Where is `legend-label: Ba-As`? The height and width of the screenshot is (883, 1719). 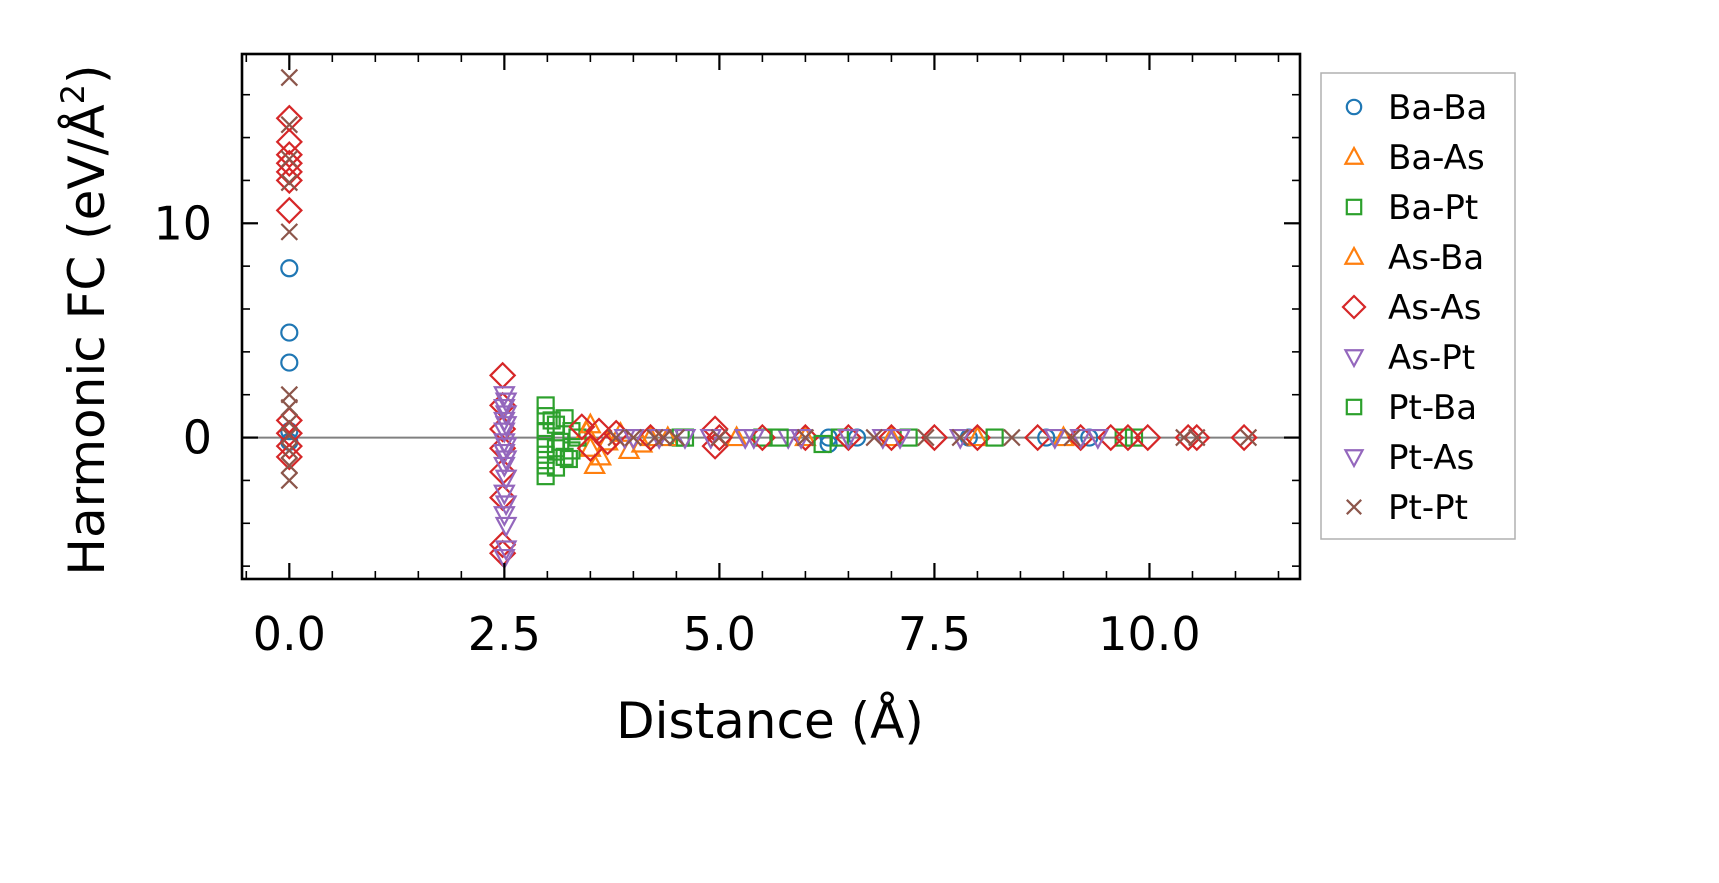
legend-label: Ba-As is located at coordinates (1436, 158).